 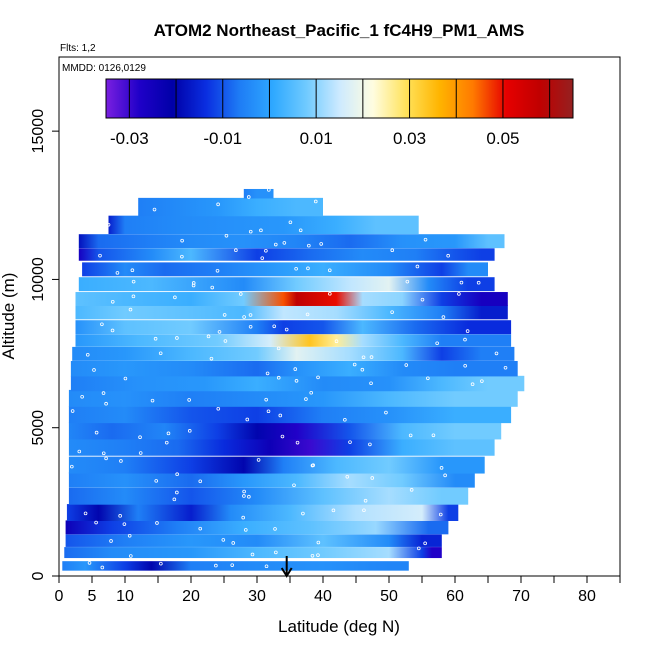 I want to click on colorbar-tick-label: -0.03, so click(x=129, y=138).